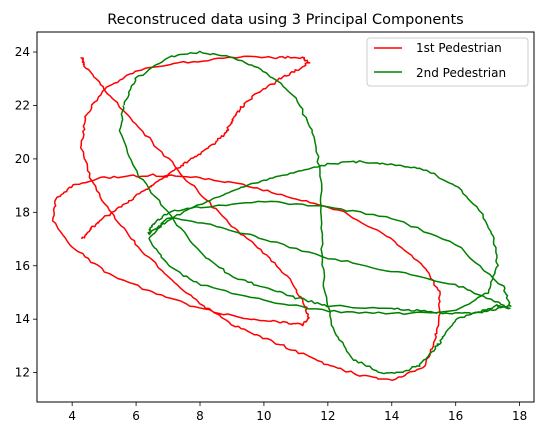 The image size is (543, 435). What do you see at coordinates (327, 416) in the screenshot?
I see `x-tick-label: 12` at bounding box center [327, 416].